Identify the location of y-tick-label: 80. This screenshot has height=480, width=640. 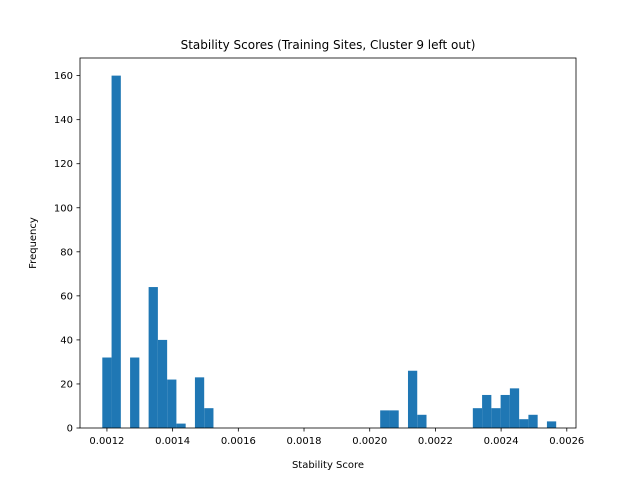
(66, 252).